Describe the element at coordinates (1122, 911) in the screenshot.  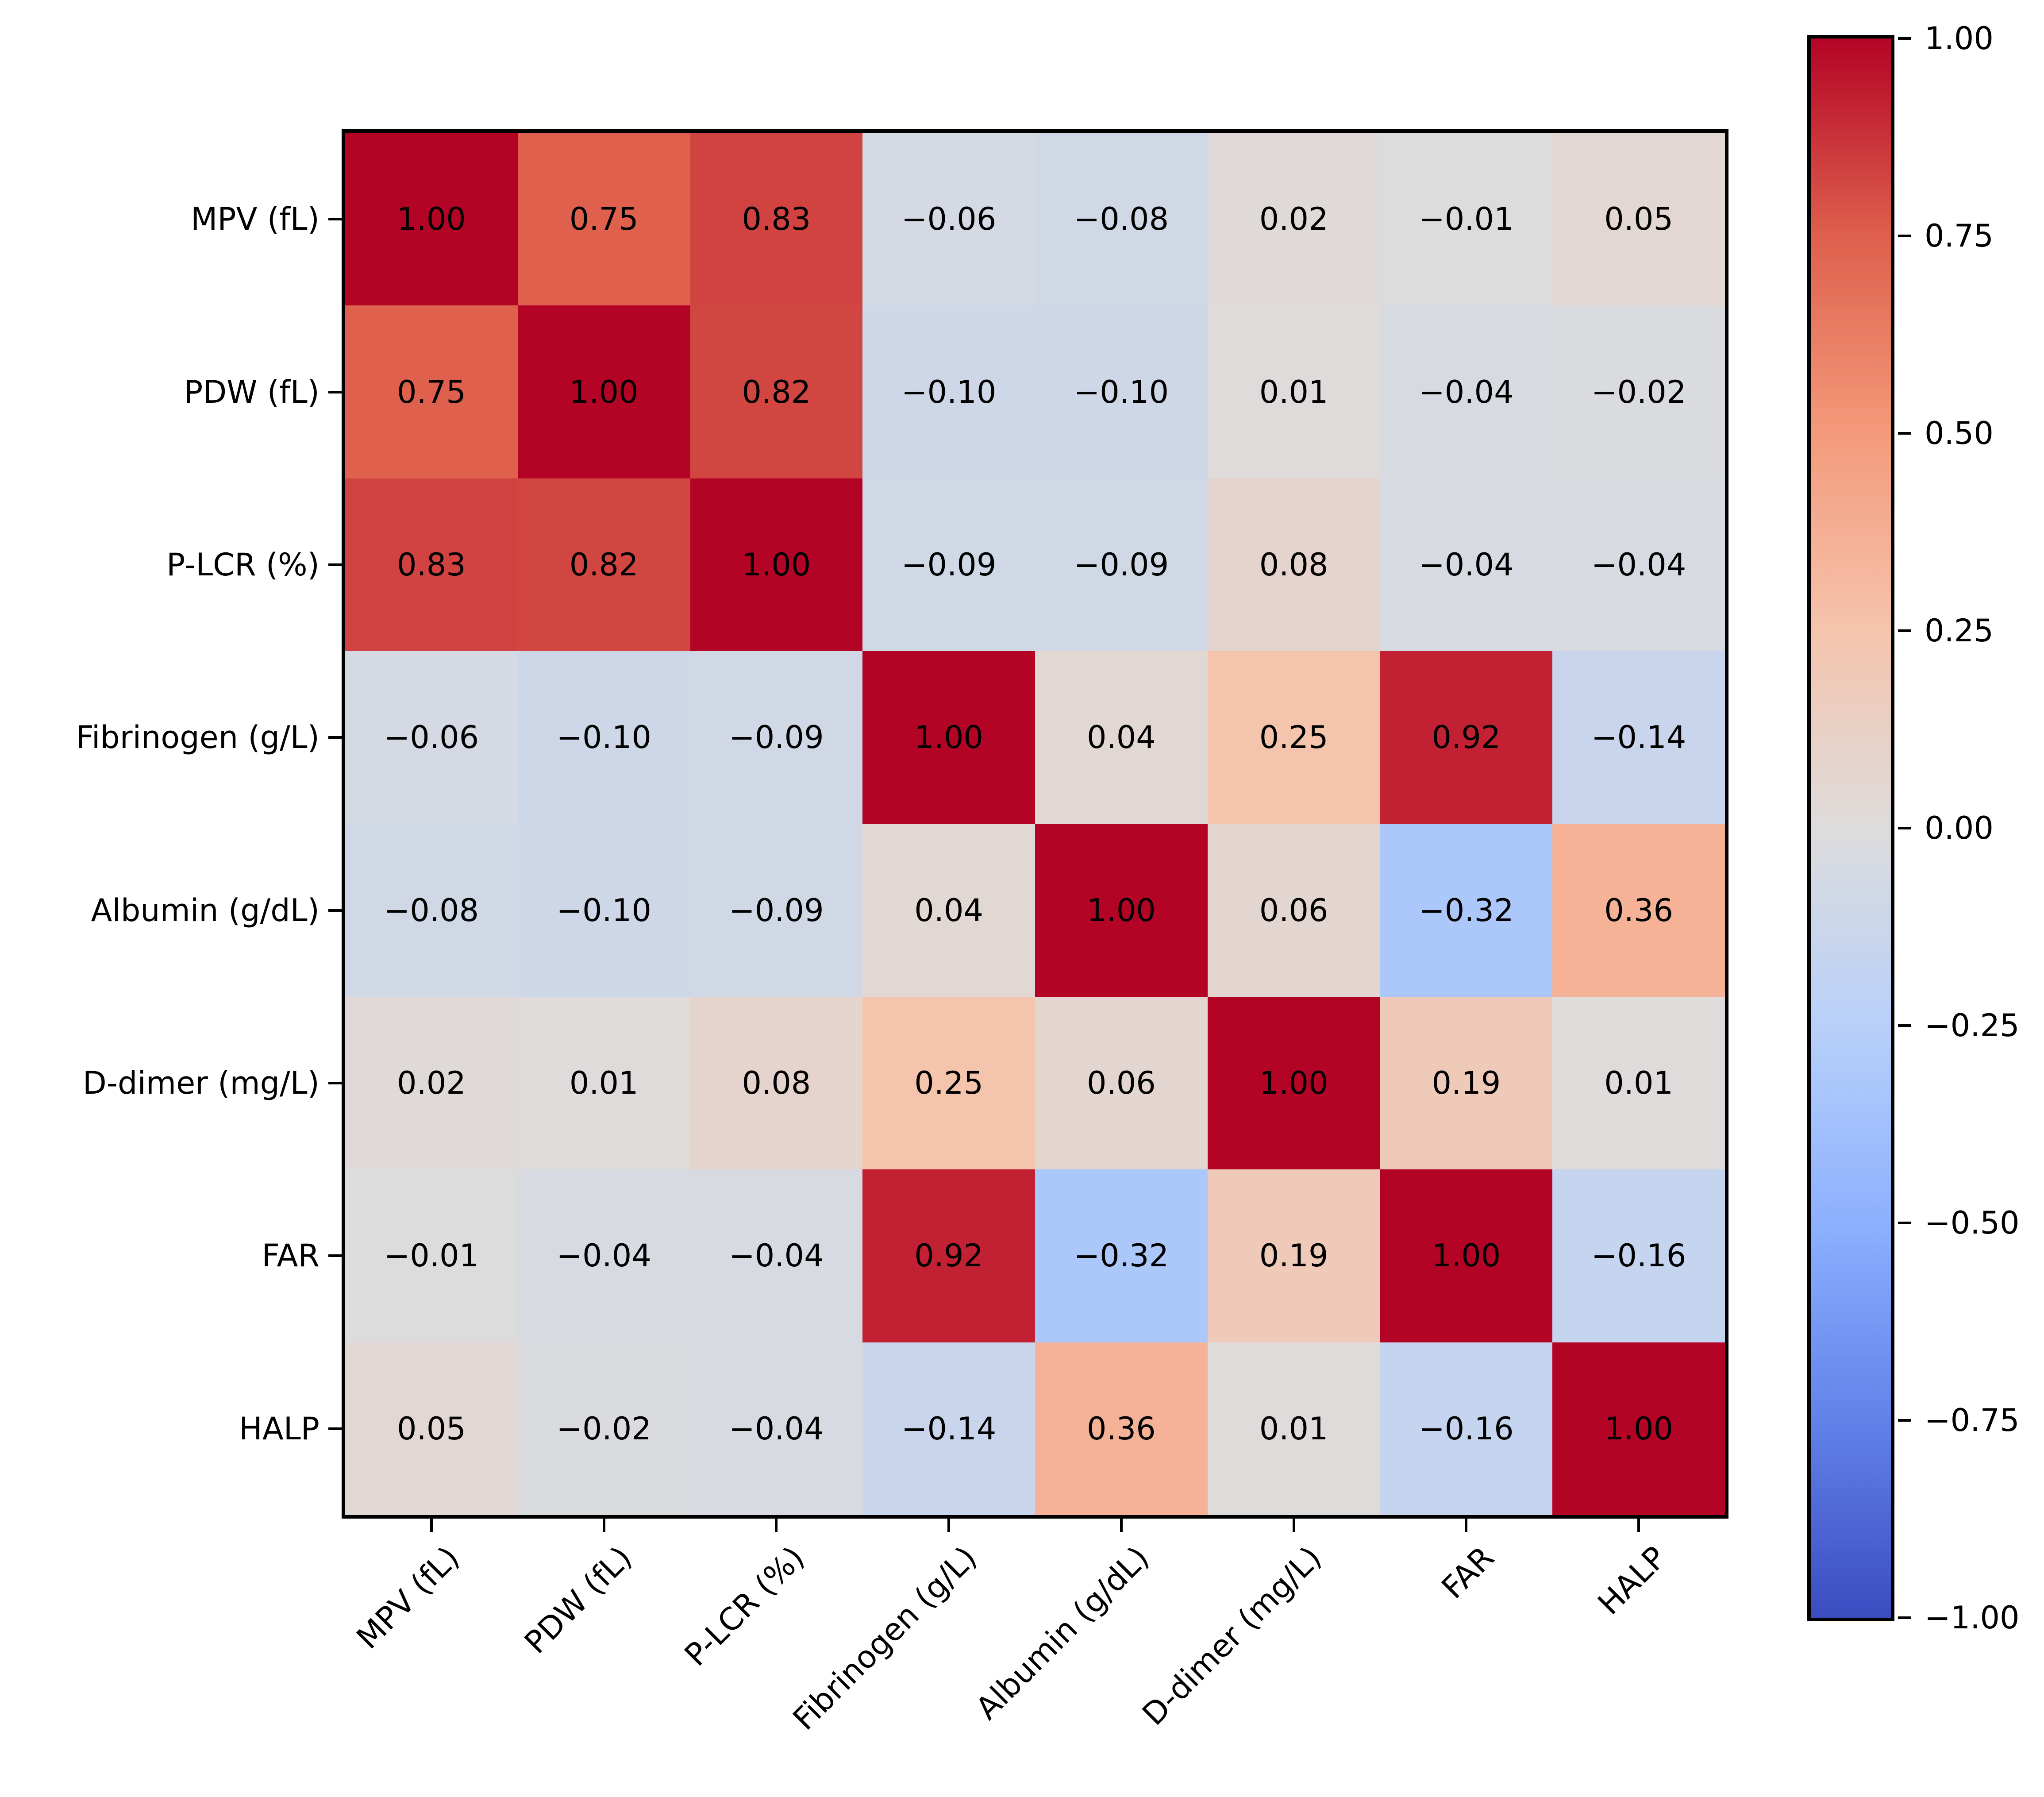
I see `heatmap-cell-Albumin (g/dL)-x-Albumin (g/dL): 1.00` at that location.